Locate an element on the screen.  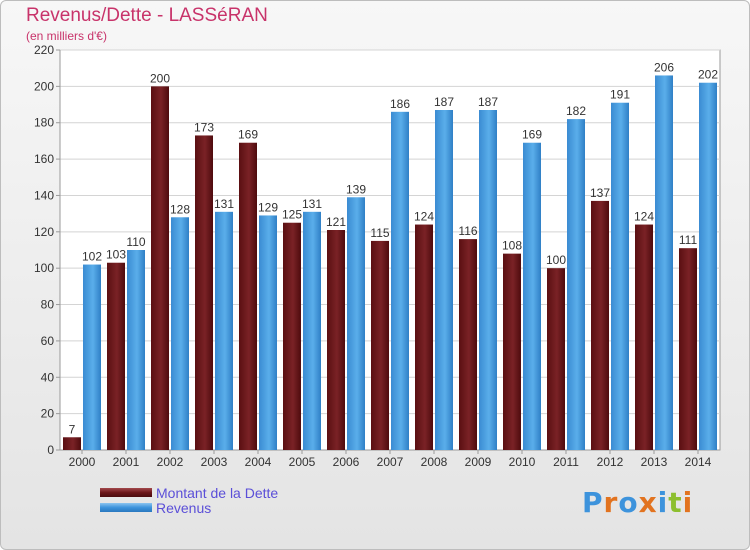
data-label-debt: 169 is located at coordinates (248, 135).